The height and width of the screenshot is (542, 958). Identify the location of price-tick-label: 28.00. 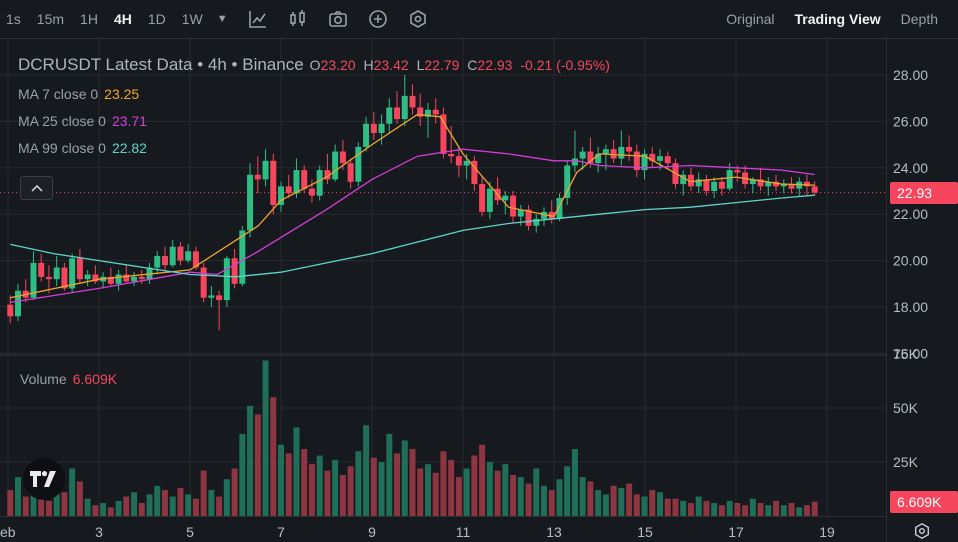
(910, 75).